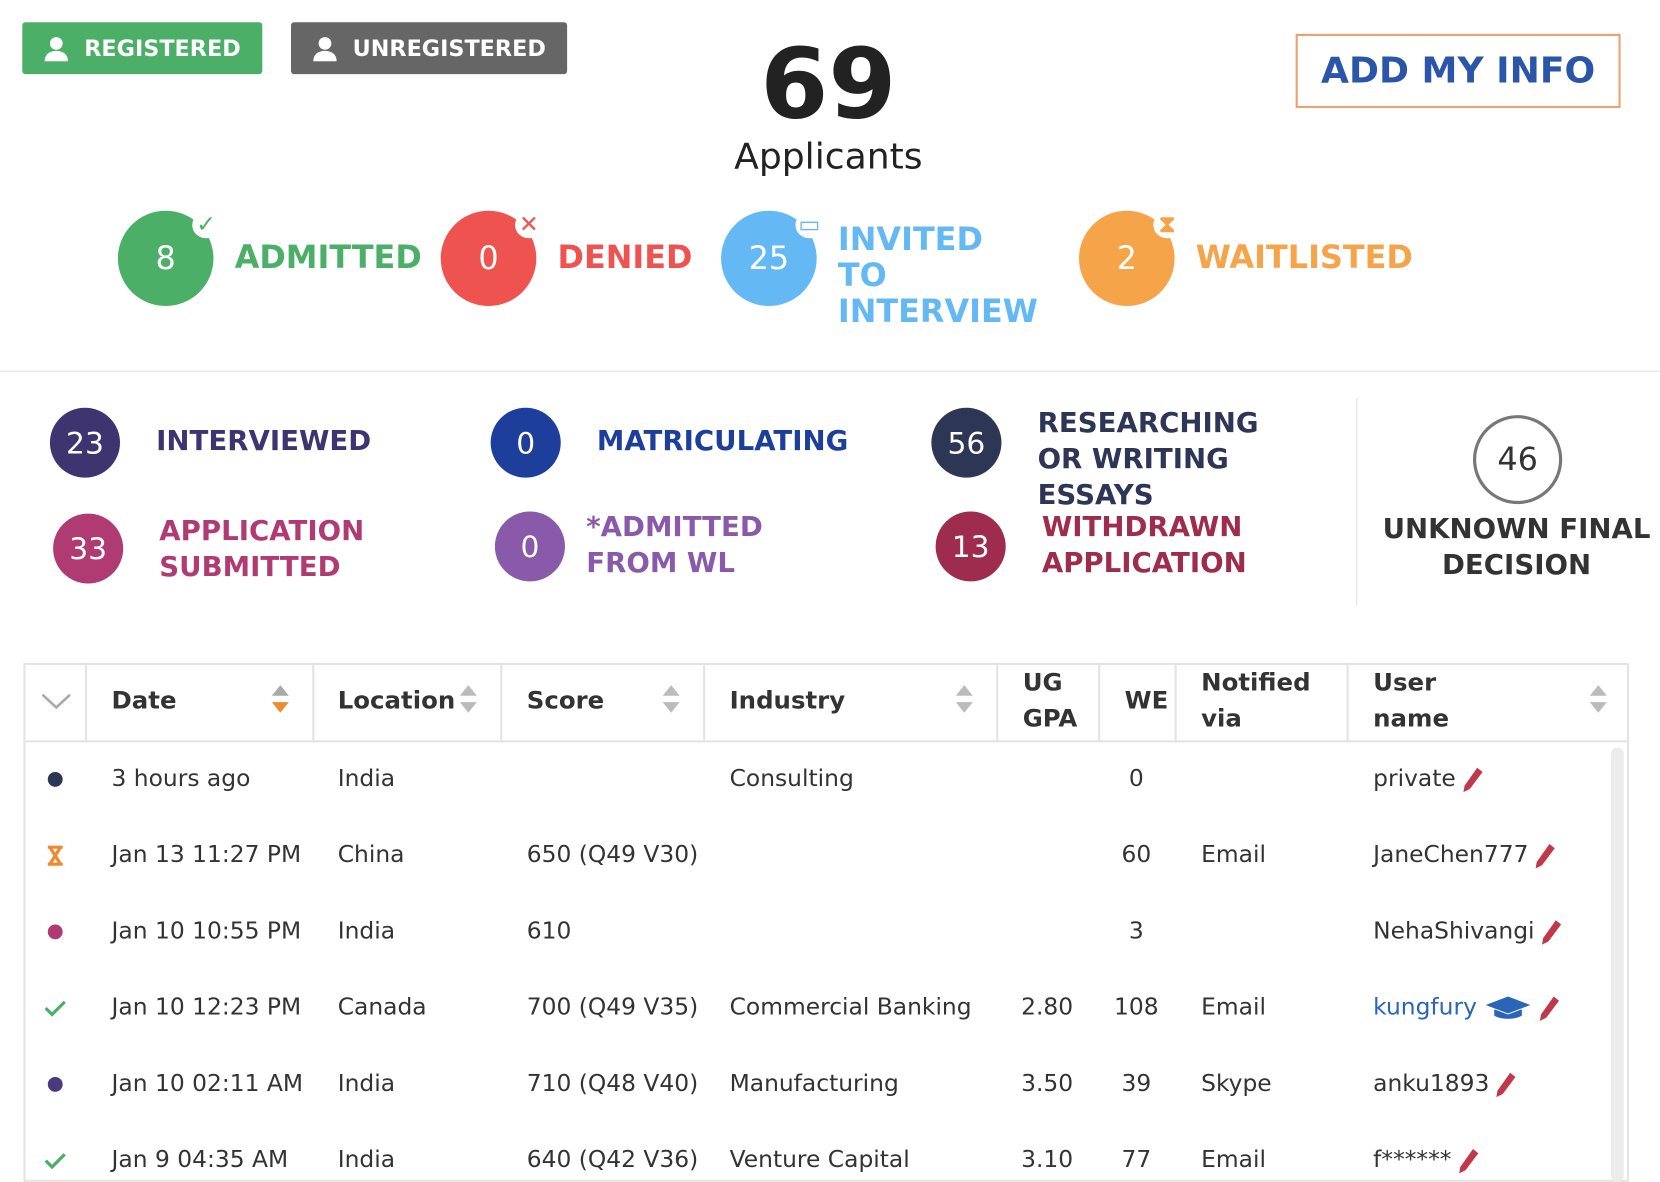 This screenshot has height=1182, width=1660. What do you see at coordinates (449, 48) in the screenshot?
I see `button-label: UNREGISTERED` at bounding box center [449, 48].